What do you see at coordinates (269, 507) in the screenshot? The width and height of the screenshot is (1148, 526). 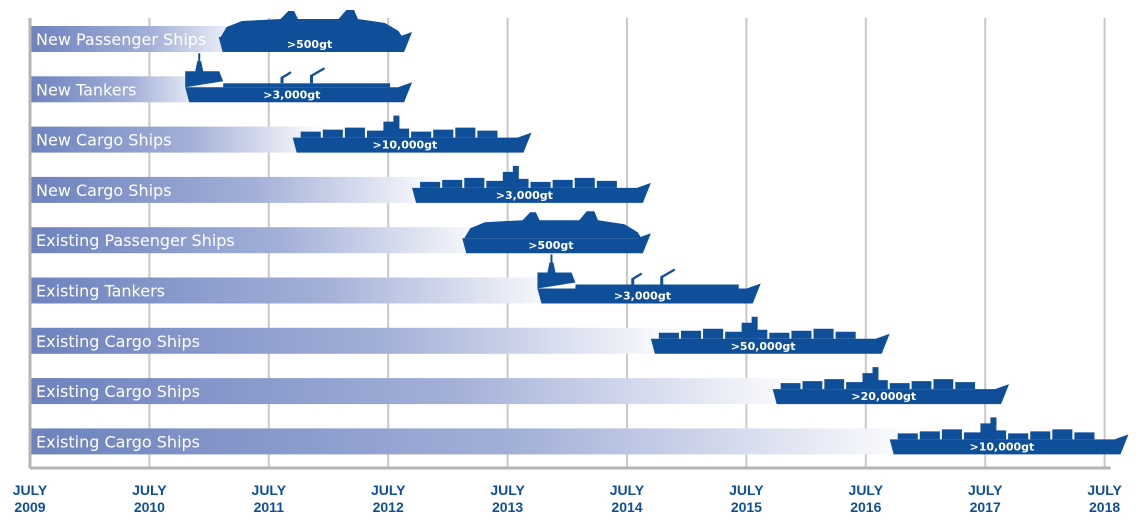 I see `x-tick-label-year: 2011` at bounding box center [269, 507].